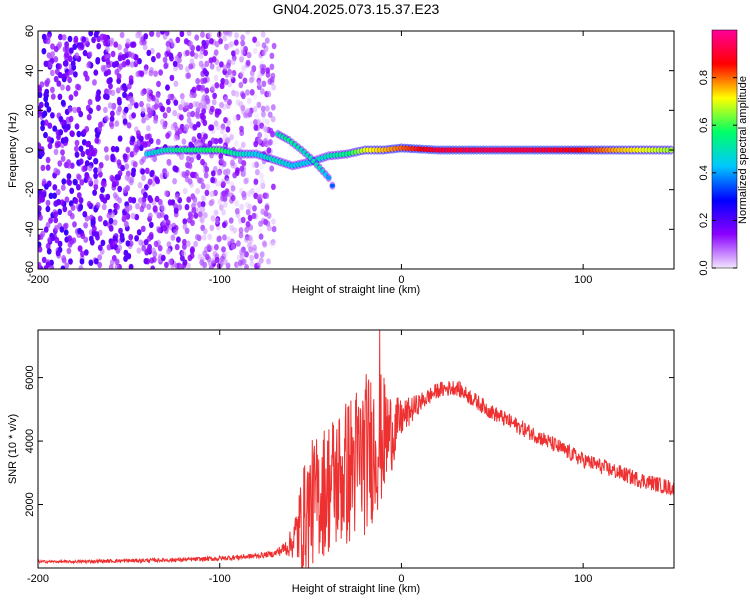 The height and width of the screenshot is (600, 750). What do you see at coordinates (220, 579) in the screenshot?
I see `x-tick-label: -100` at bounding box center [220, 579].